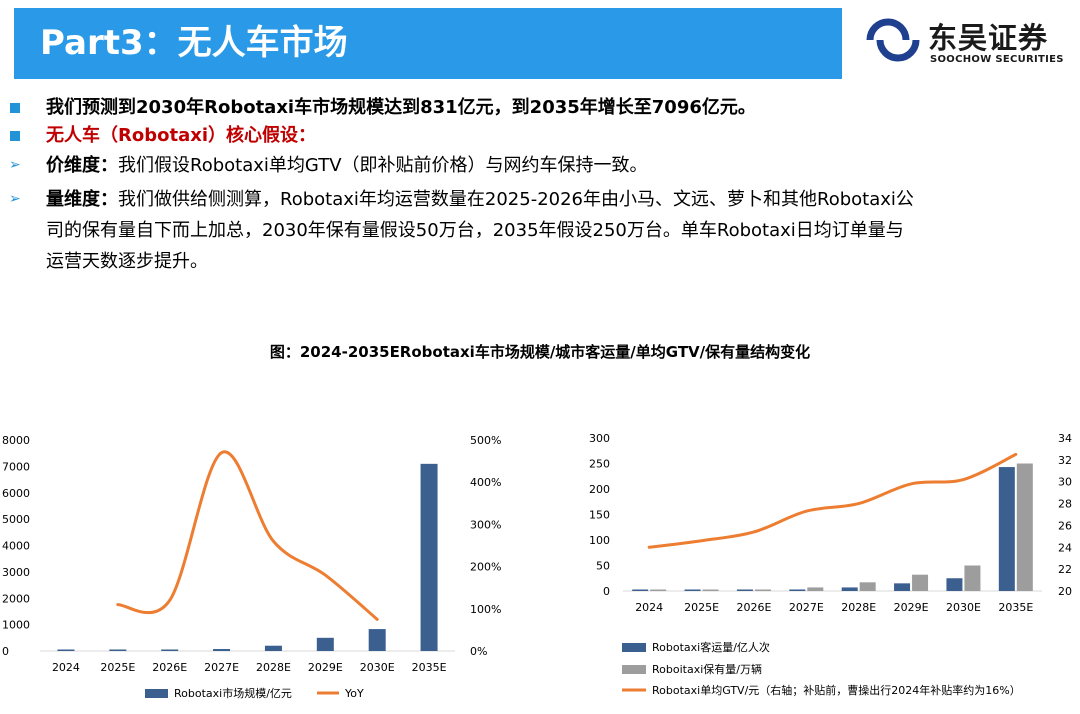 This screenshot has width=1080, height=714. Describe the element at coordinates (16, 598) in the screenshot. I see `y-left-tick-label: 2000` at that location.